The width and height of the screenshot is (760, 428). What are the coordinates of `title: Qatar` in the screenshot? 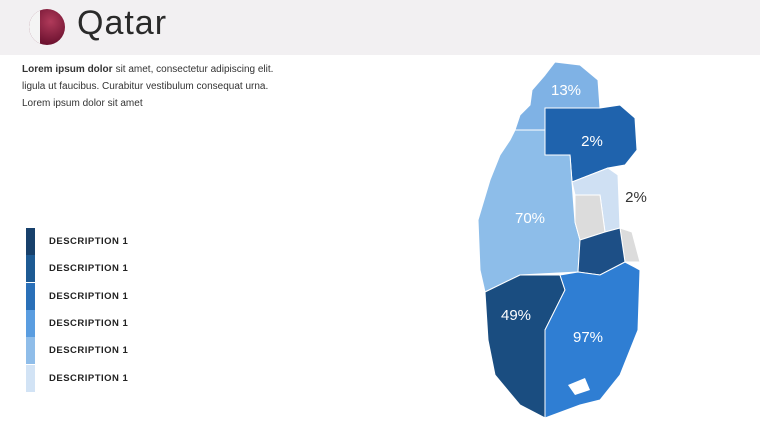 It's located at (122, 23).